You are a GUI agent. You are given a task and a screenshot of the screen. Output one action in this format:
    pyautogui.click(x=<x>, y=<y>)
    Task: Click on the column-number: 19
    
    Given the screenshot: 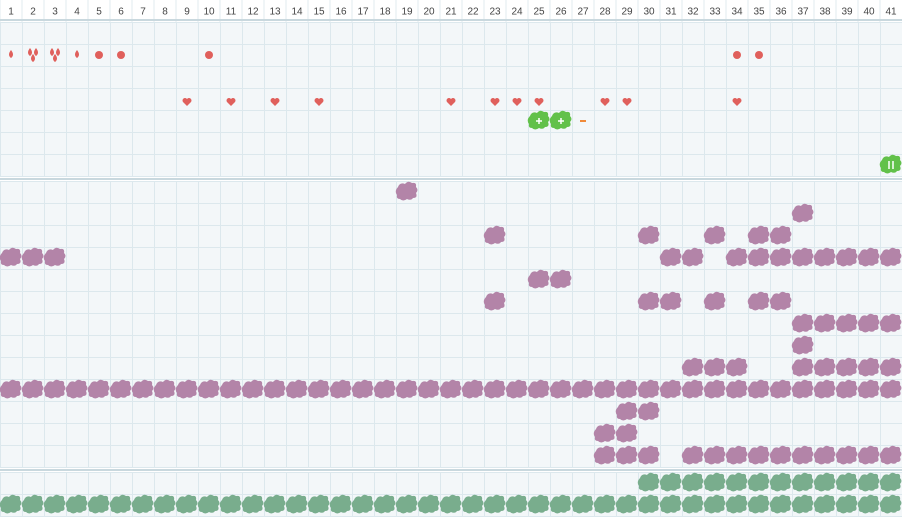 What is the action you would take?
    pyautogui.click(x=407, y=12)
    